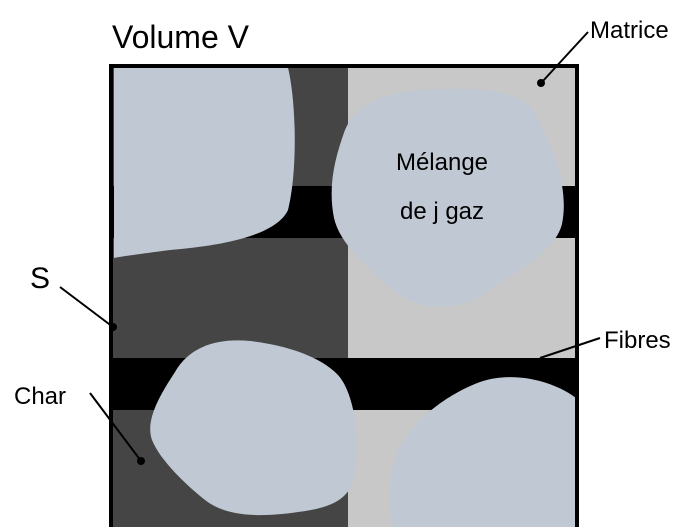 This screenshot has height=527, width=697. I want to click on mixture-label-line-2: de j gaz, so click(442, 211).